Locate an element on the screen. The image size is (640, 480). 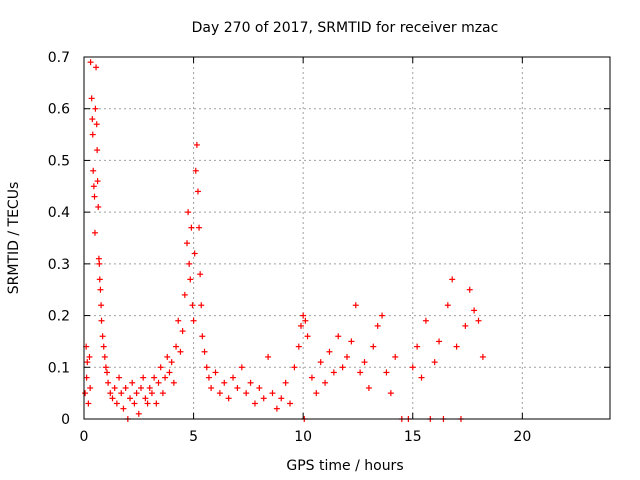
y-tick-label: 0.7 is located at coordinates (59, 58).